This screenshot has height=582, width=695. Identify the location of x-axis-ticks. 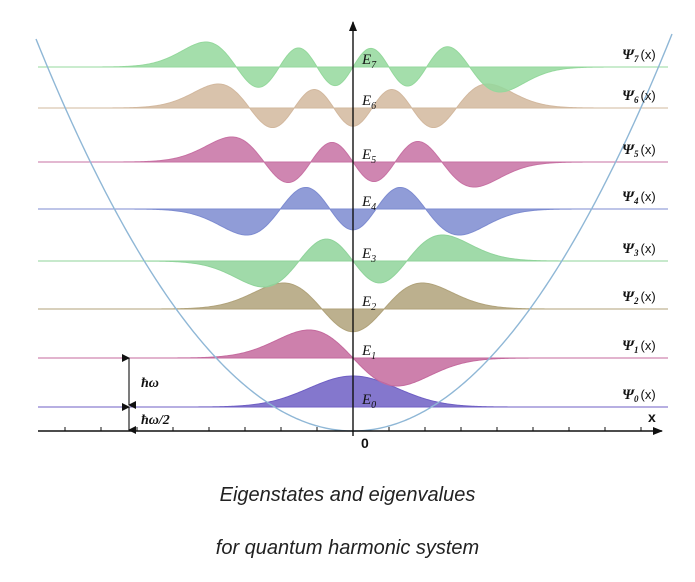
(353, 429).